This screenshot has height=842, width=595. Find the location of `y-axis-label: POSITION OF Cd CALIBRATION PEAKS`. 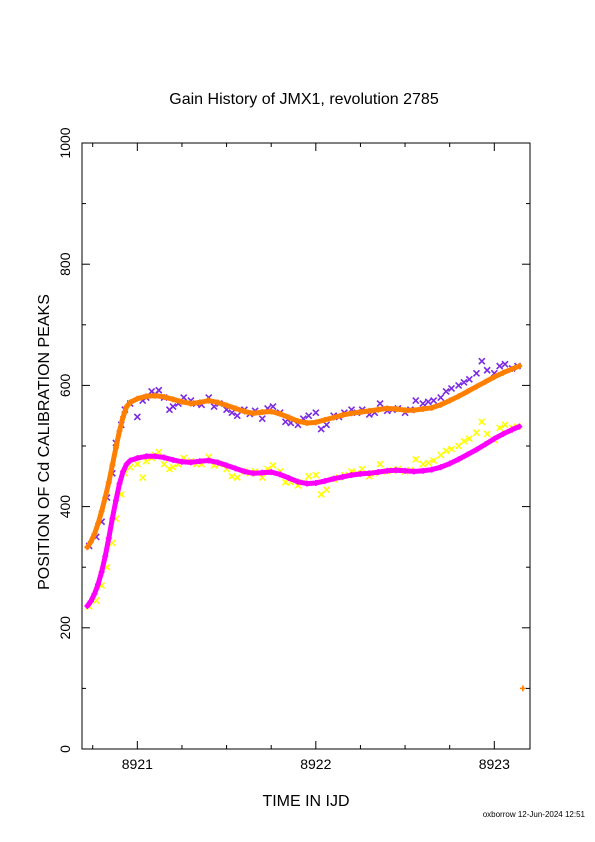

y-axis-label: POSITION OF Cd CALIBRATION PEAKS is located at coordinates (44, 442).